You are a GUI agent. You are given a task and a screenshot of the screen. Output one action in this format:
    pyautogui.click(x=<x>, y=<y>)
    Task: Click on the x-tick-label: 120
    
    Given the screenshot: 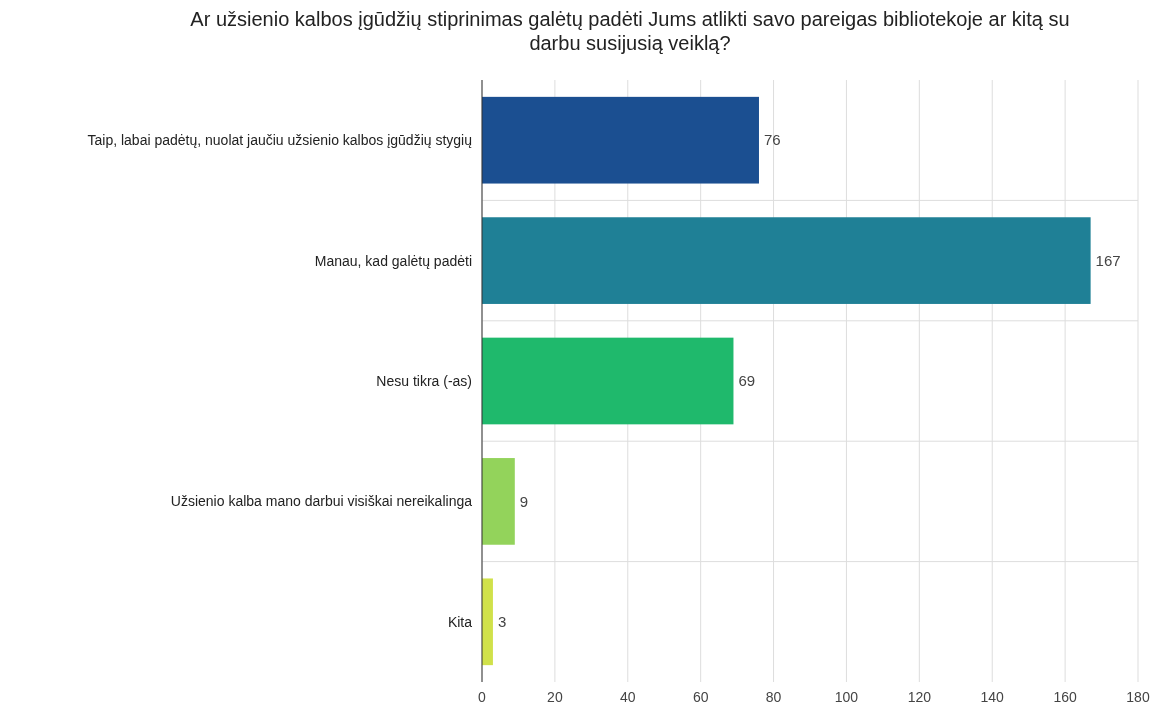 What is the action you would take?
    pyautogui.click(x=919, y=697)
    